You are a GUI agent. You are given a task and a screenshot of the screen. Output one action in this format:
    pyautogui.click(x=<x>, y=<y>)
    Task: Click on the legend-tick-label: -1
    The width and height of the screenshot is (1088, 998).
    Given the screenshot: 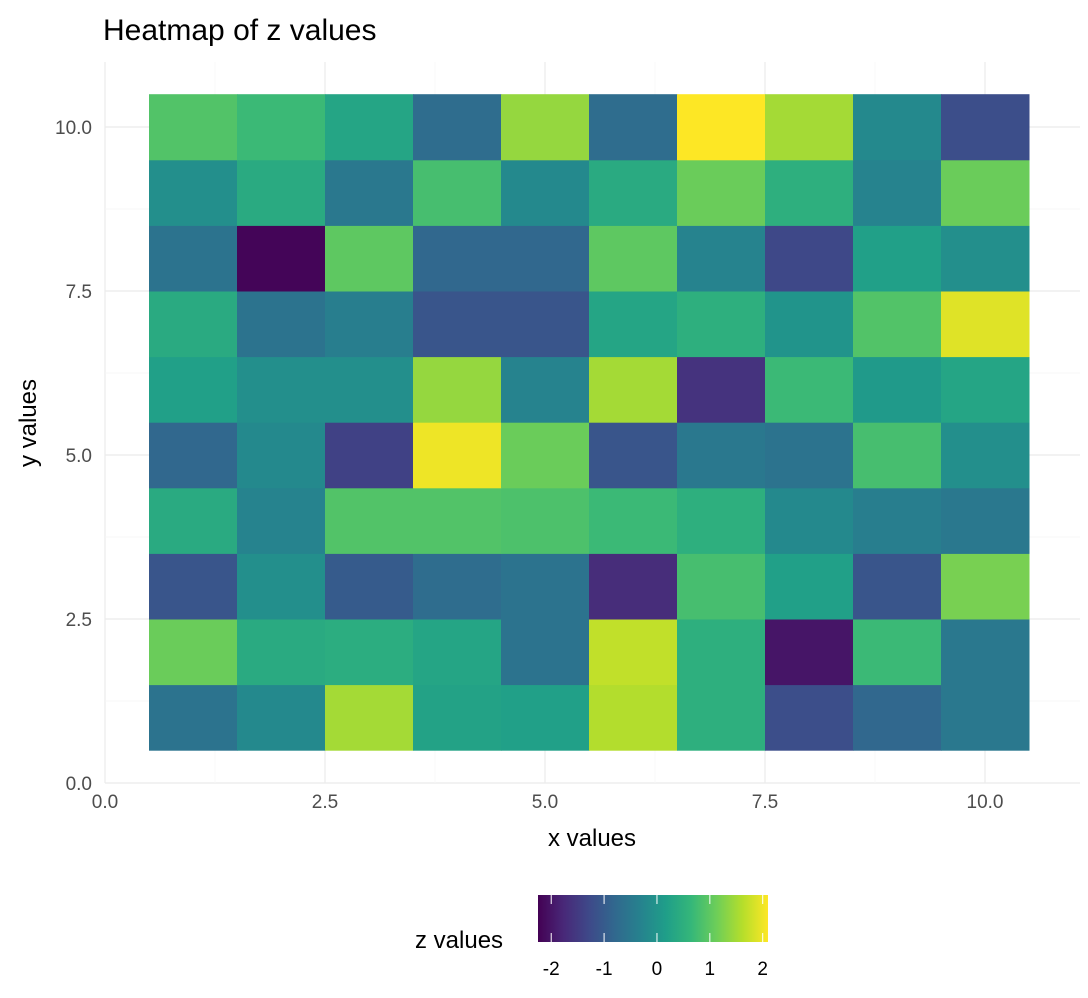 What is the action you would take?
    pyautogui.click(x=604, y=969)
    